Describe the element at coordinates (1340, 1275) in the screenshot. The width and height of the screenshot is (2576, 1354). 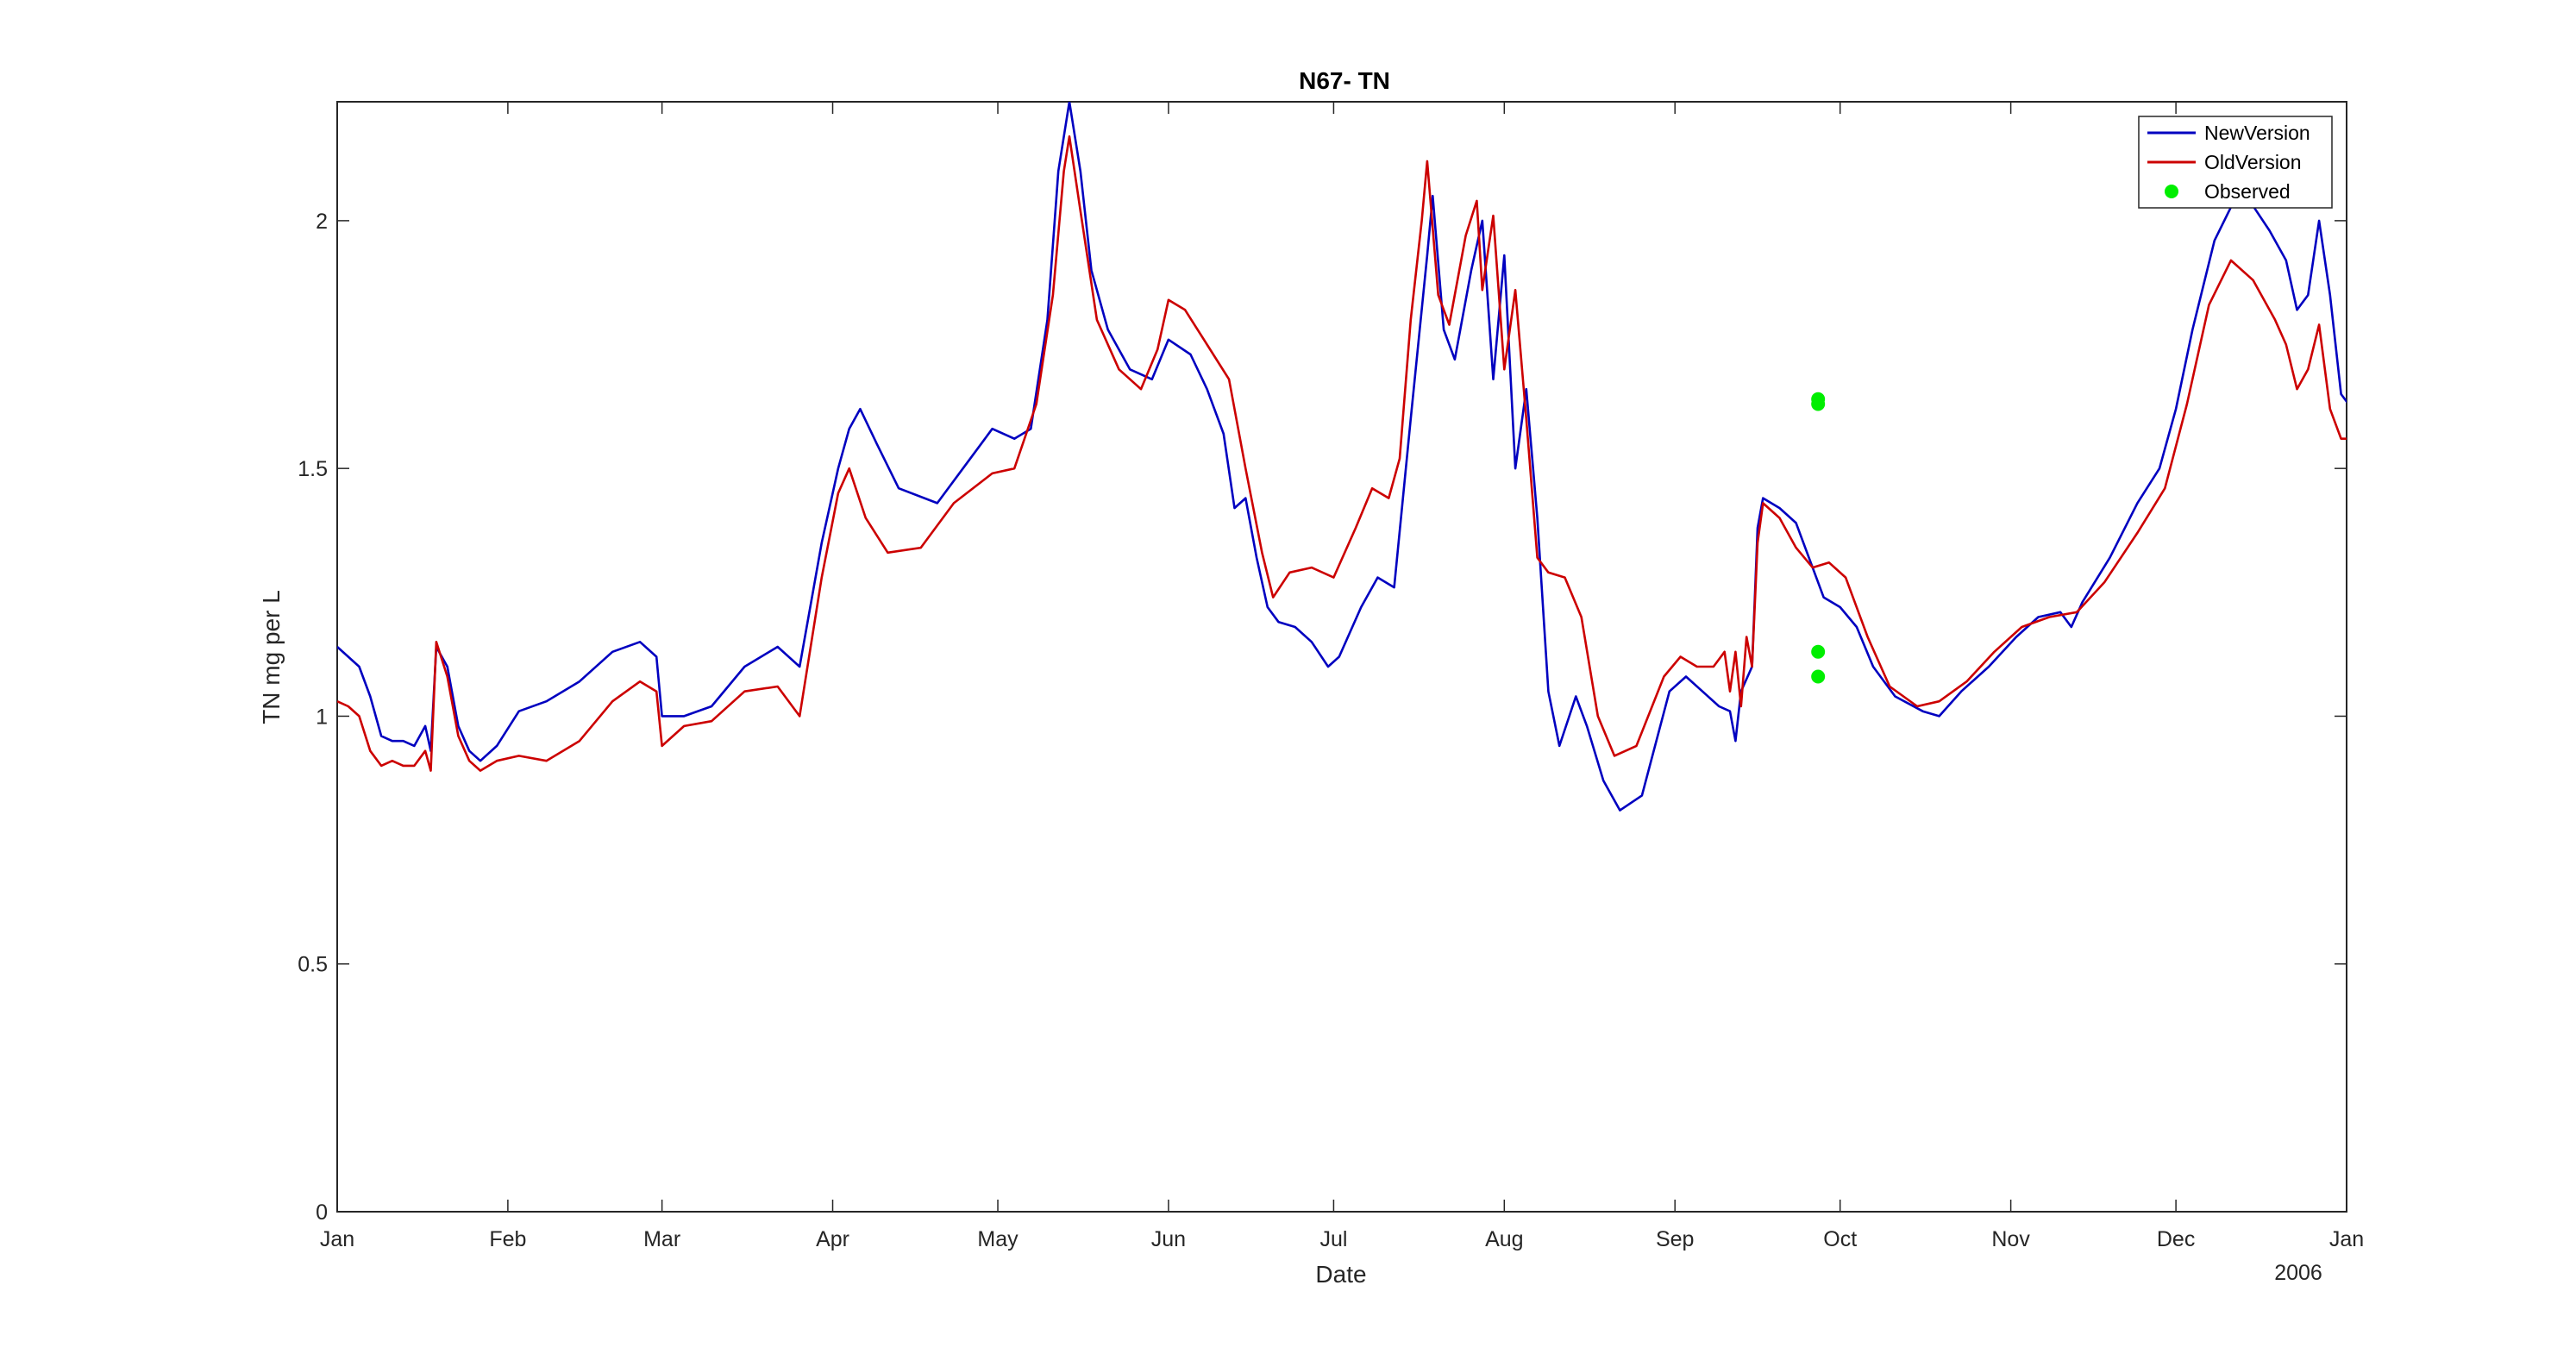
I see `x-axis-label: Date` at that location.